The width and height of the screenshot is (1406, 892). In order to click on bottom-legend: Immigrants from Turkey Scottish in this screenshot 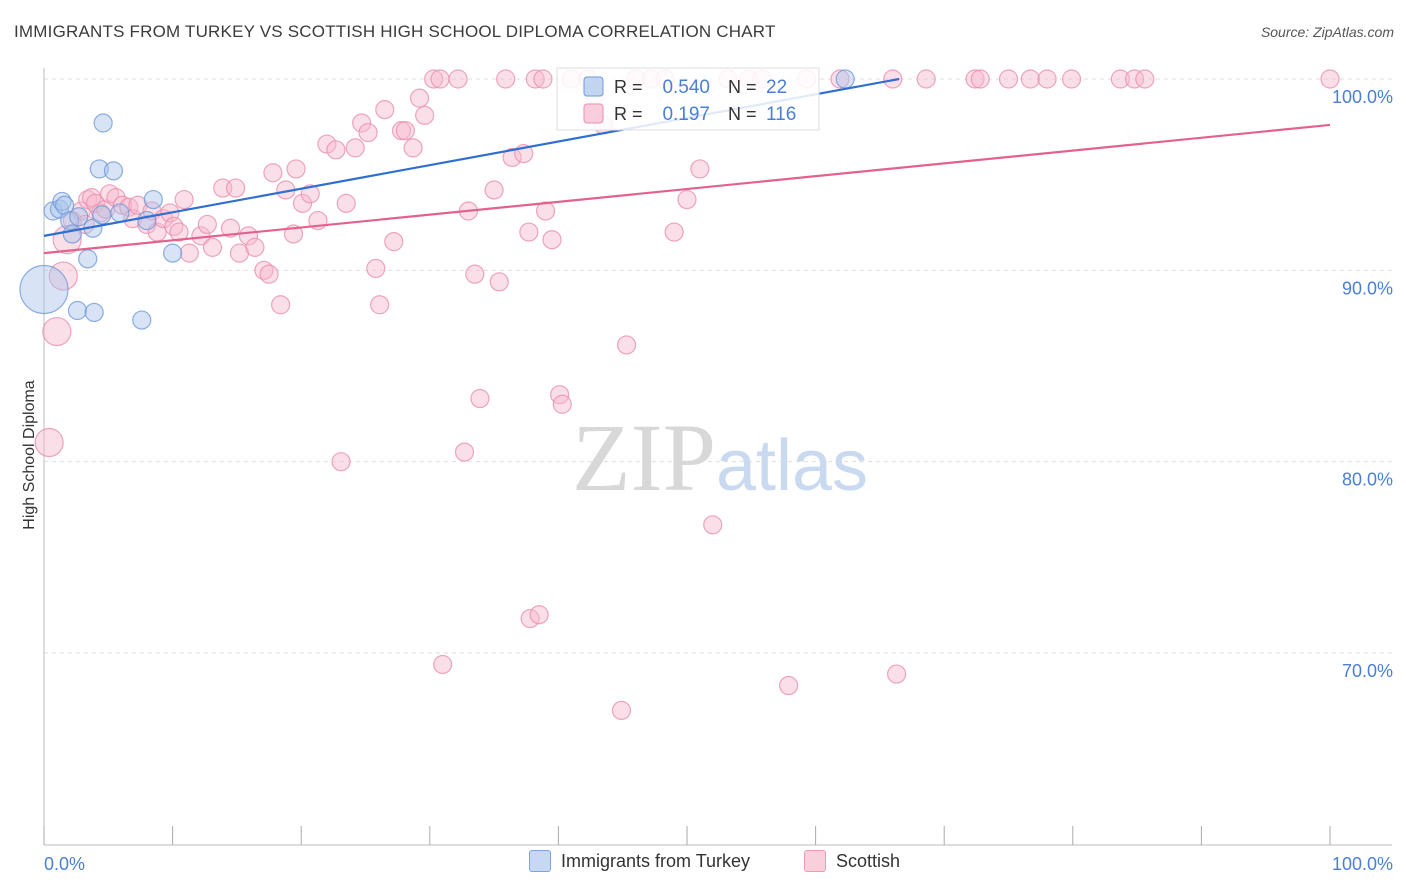, I will do `click(703, 865)`.